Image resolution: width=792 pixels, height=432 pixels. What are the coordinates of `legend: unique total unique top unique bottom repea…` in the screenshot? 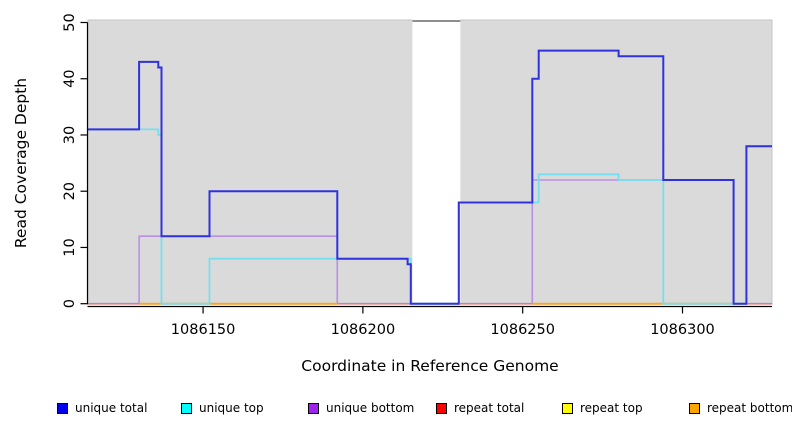 It's located at (396, 409).